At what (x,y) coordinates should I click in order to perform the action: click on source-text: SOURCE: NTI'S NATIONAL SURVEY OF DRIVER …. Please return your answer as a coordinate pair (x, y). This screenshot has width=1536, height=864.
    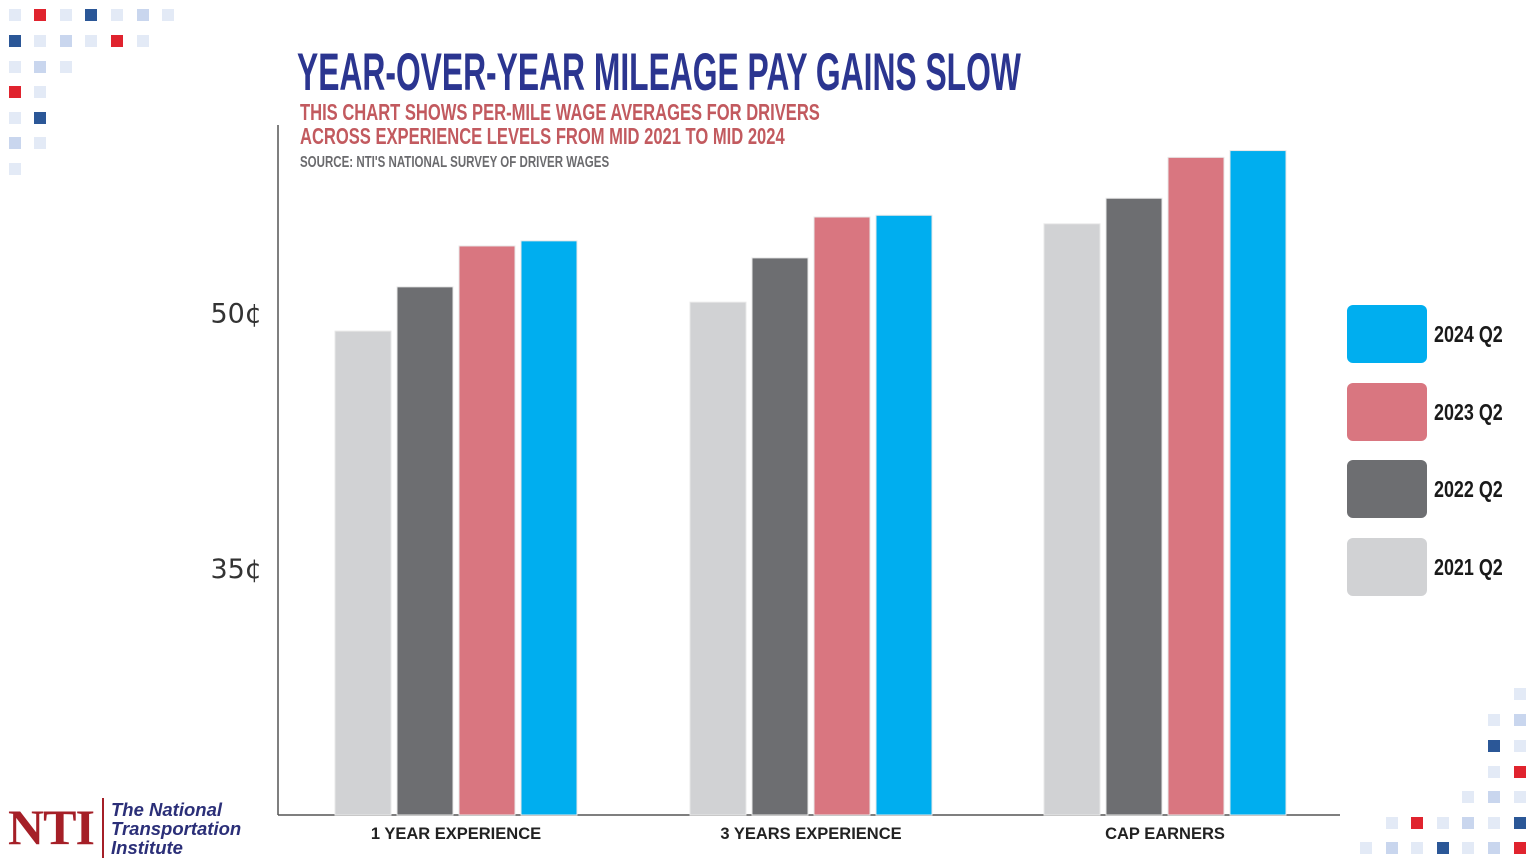
    Looking at the image, I should click on (455, 162).